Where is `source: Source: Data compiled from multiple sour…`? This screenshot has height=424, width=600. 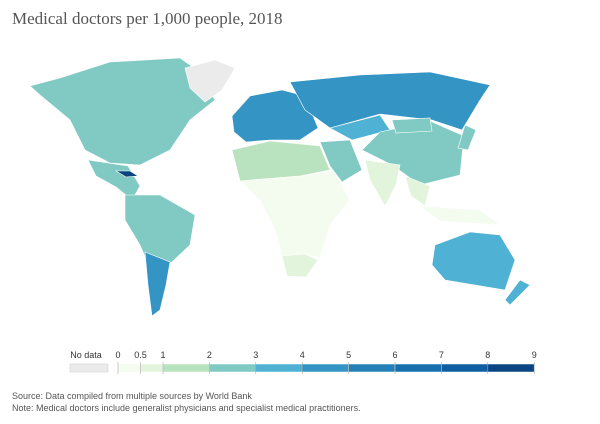 source: Source: Data compiled from multiple sour… is located at coordinates (132, 396).